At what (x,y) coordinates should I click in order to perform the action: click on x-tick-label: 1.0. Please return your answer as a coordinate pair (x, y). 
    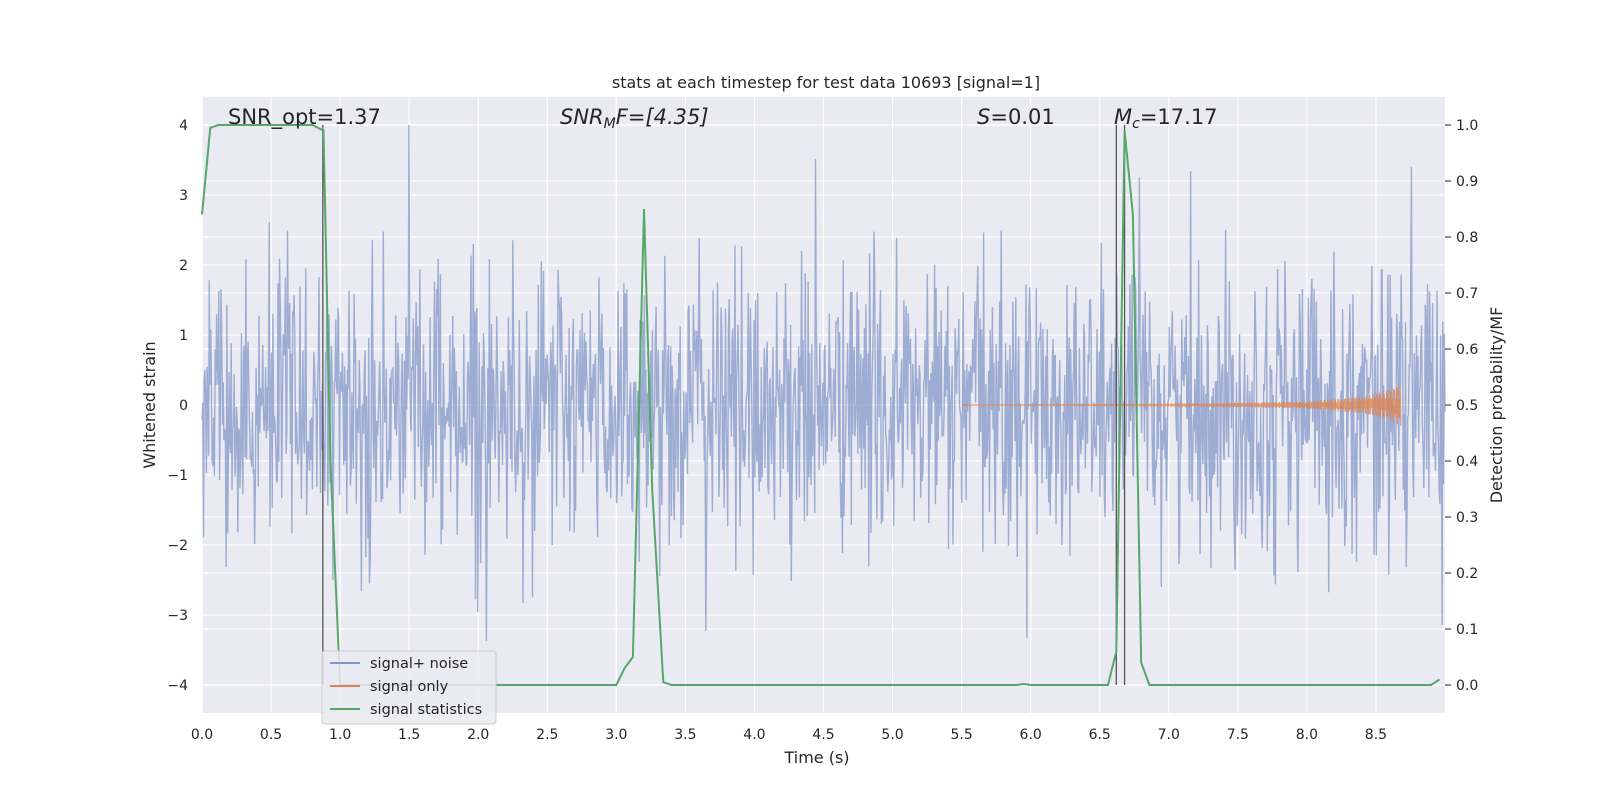
    Looking at the image, I should click on (340, 735).